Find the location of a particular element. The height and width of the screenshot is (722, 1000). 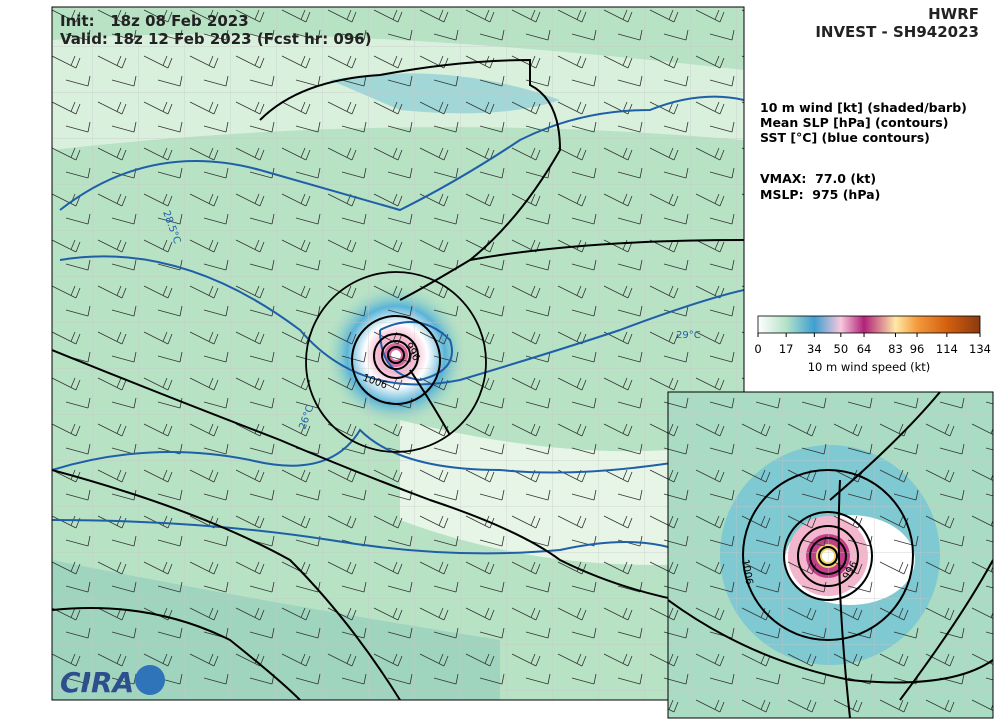

colorbar-tick-label: 34 is located at coordinates (814, 349).